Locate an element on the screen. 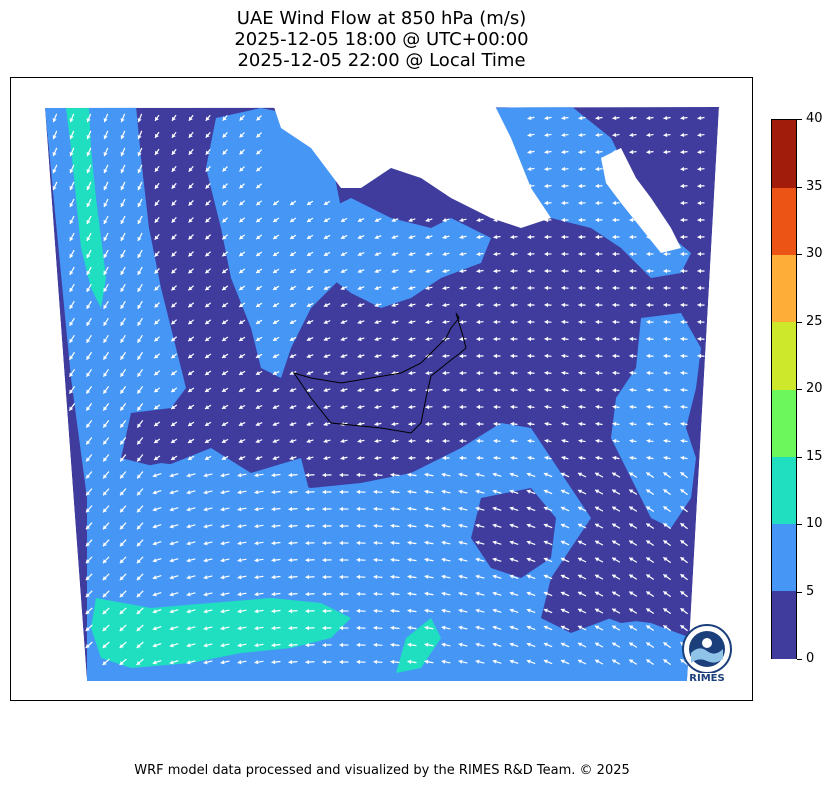 The width and height of the screenshot is (835, 788). wind-region-north-band is located at coordinates (283, 243).